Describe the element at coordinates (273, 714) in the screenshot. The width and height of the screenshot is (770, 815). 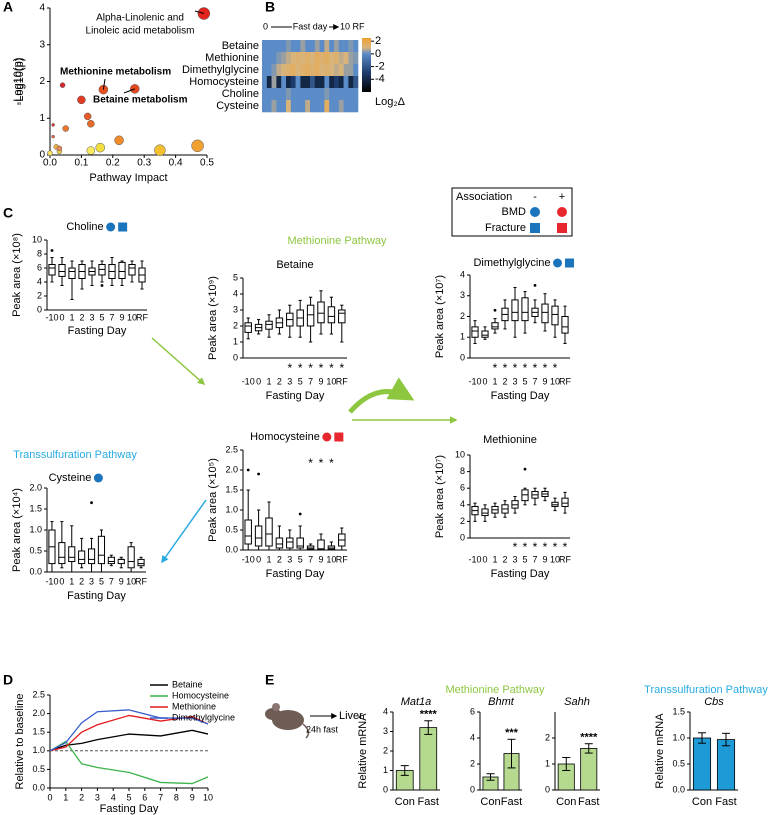
I see `mouse-head` at that location.